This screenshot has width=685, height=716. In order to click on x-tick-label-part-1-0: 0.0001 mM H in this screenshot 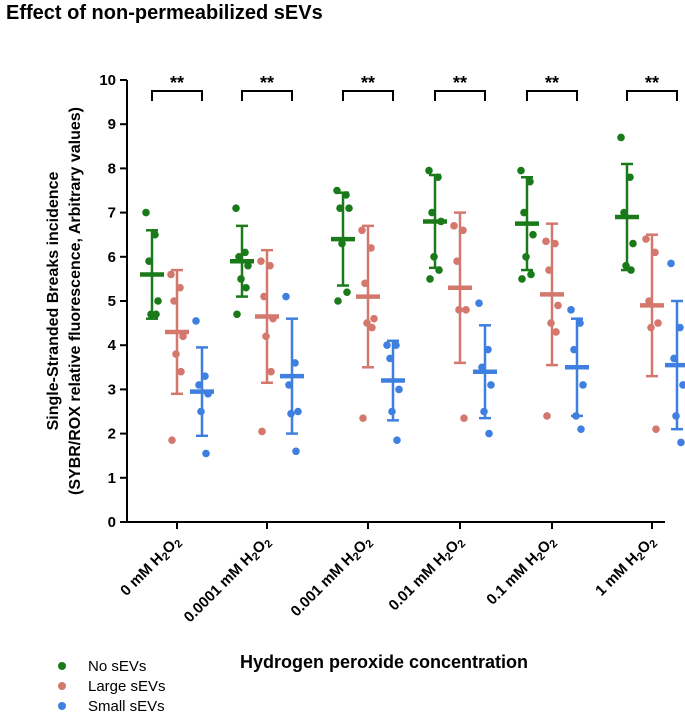, I will do `click(219, 588)`.